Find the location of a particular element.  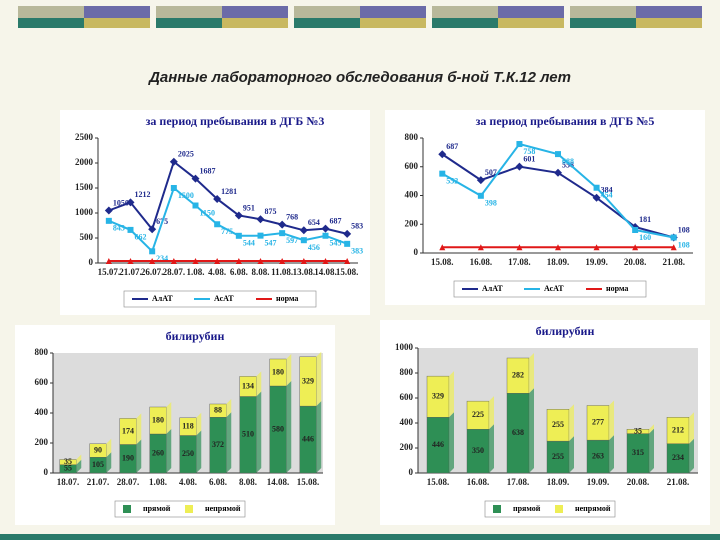

data-label: 601 is located at coordinates (529, 158).